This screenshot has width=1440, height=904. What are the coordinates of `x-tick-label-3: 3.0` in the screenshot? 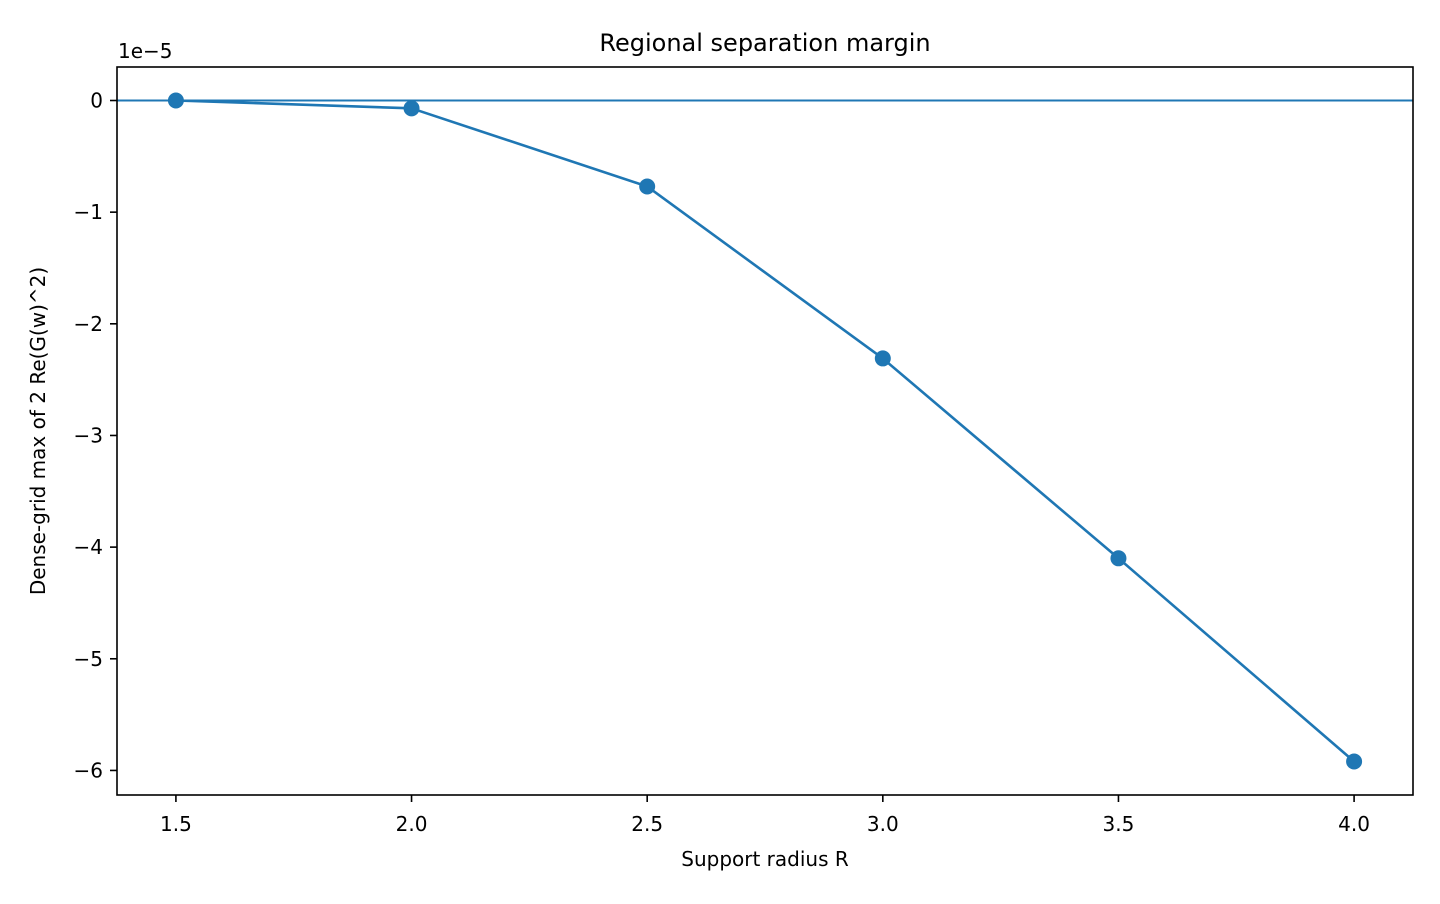 It's located at (883, 824).